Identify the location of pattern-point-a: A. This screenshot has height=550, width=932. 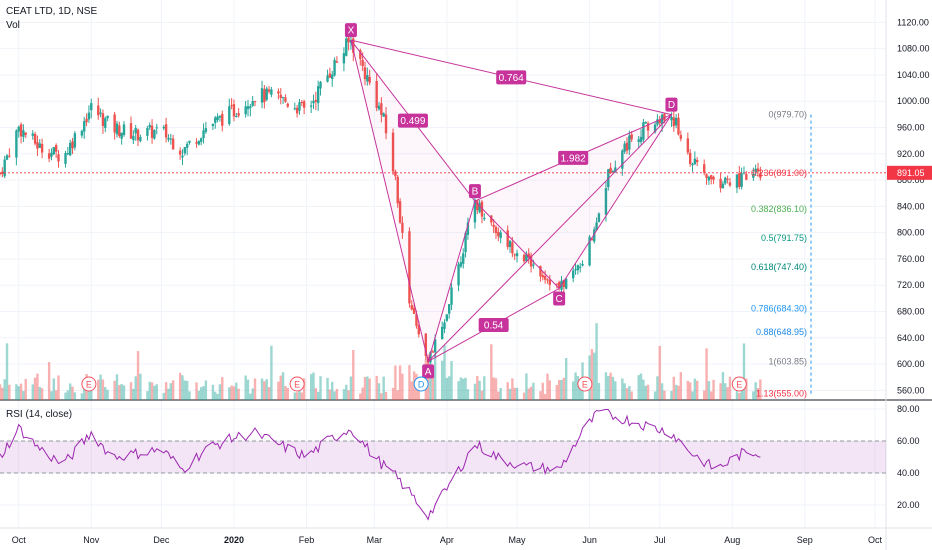
(428, 371).